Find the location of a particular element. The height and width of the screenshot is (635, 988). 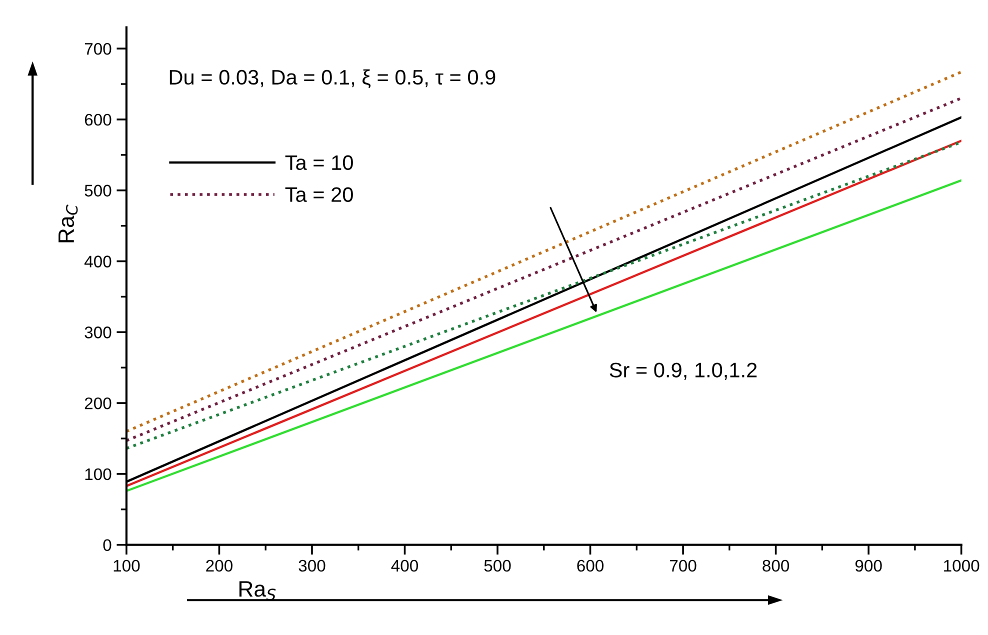

annotation: Sr = 0.9, 1.0,1.2 is located at coordinates (683, 371).